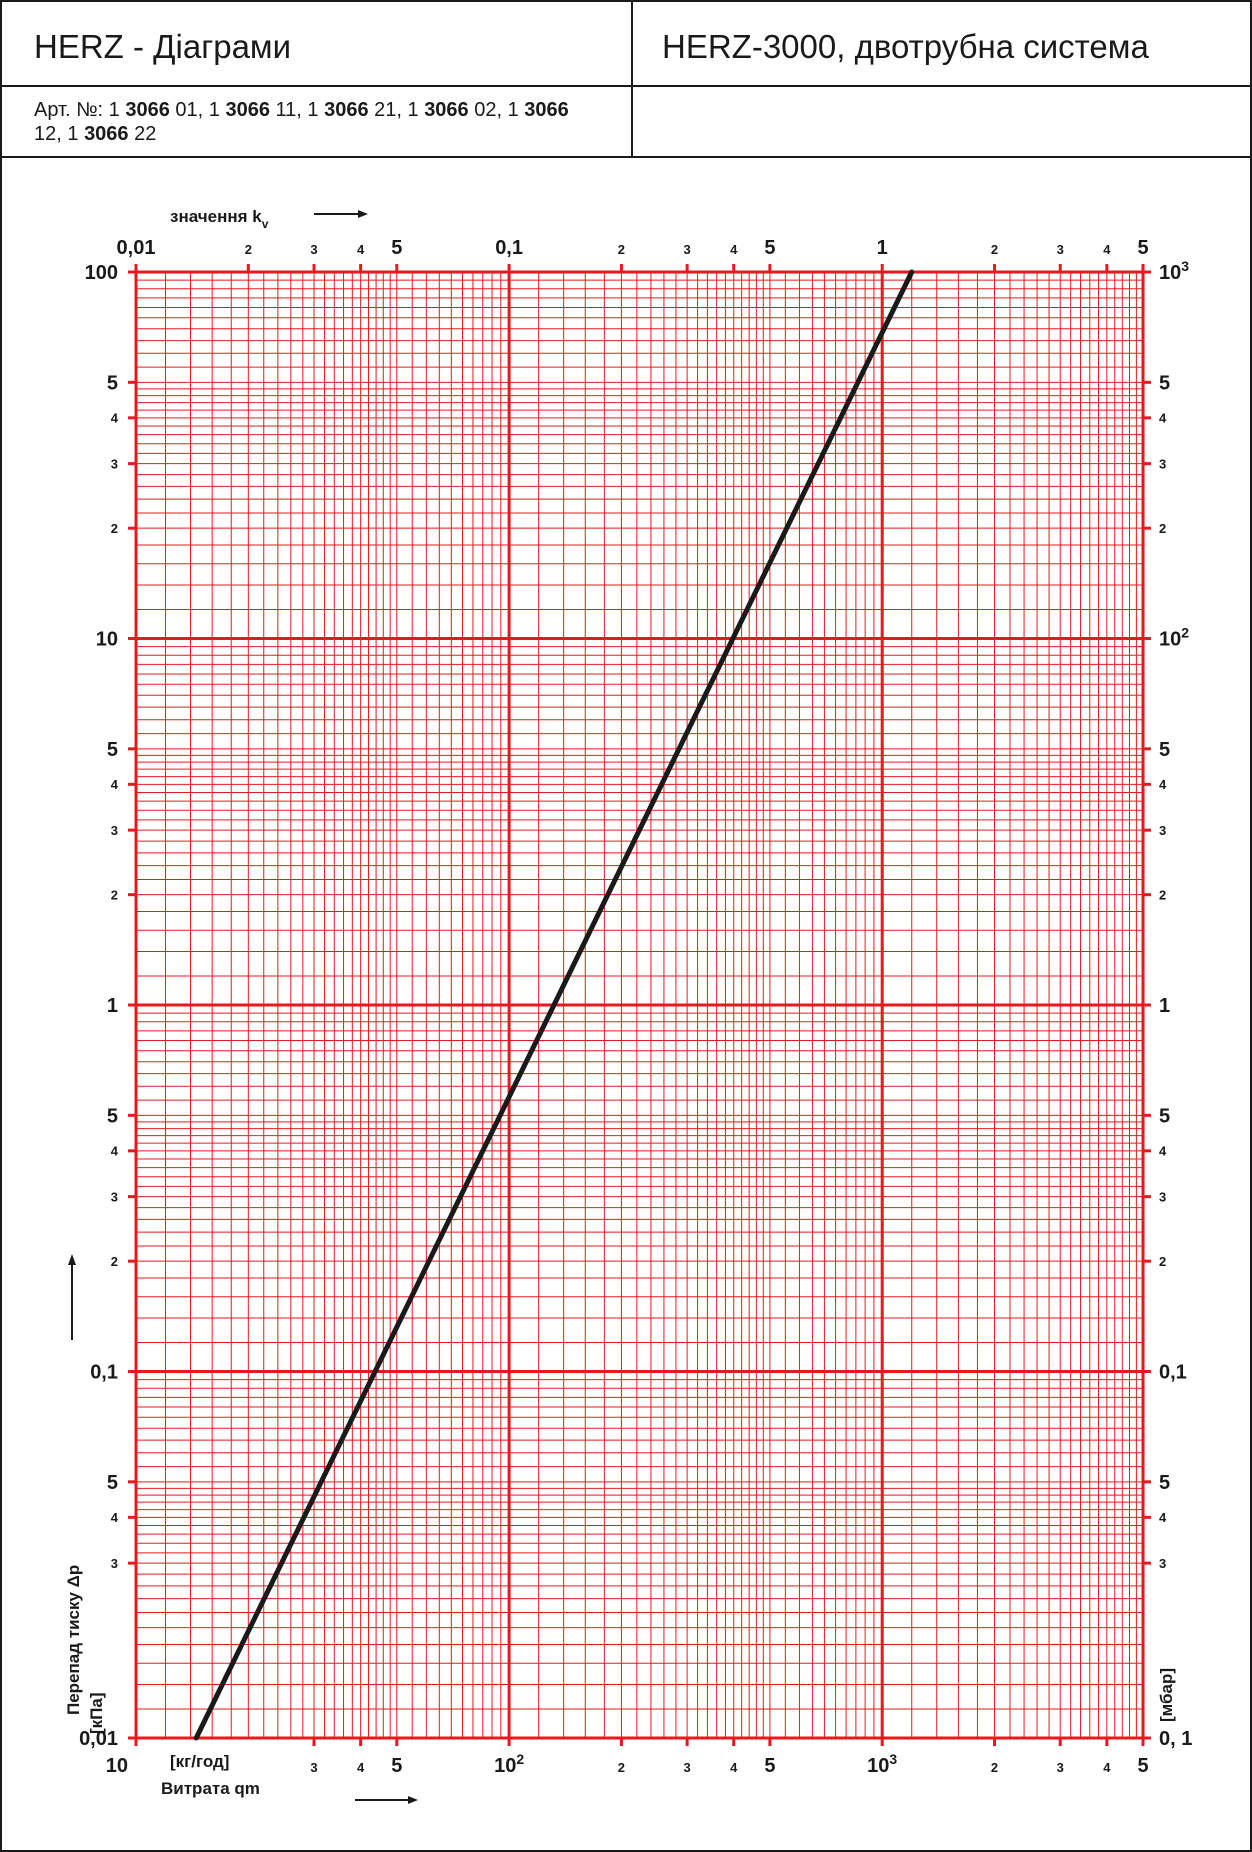  What do you see at coordinates (163, 46) in the screenshot?
I see `header-title: HERZ - Діаграми` at bounding box center [163, 46].